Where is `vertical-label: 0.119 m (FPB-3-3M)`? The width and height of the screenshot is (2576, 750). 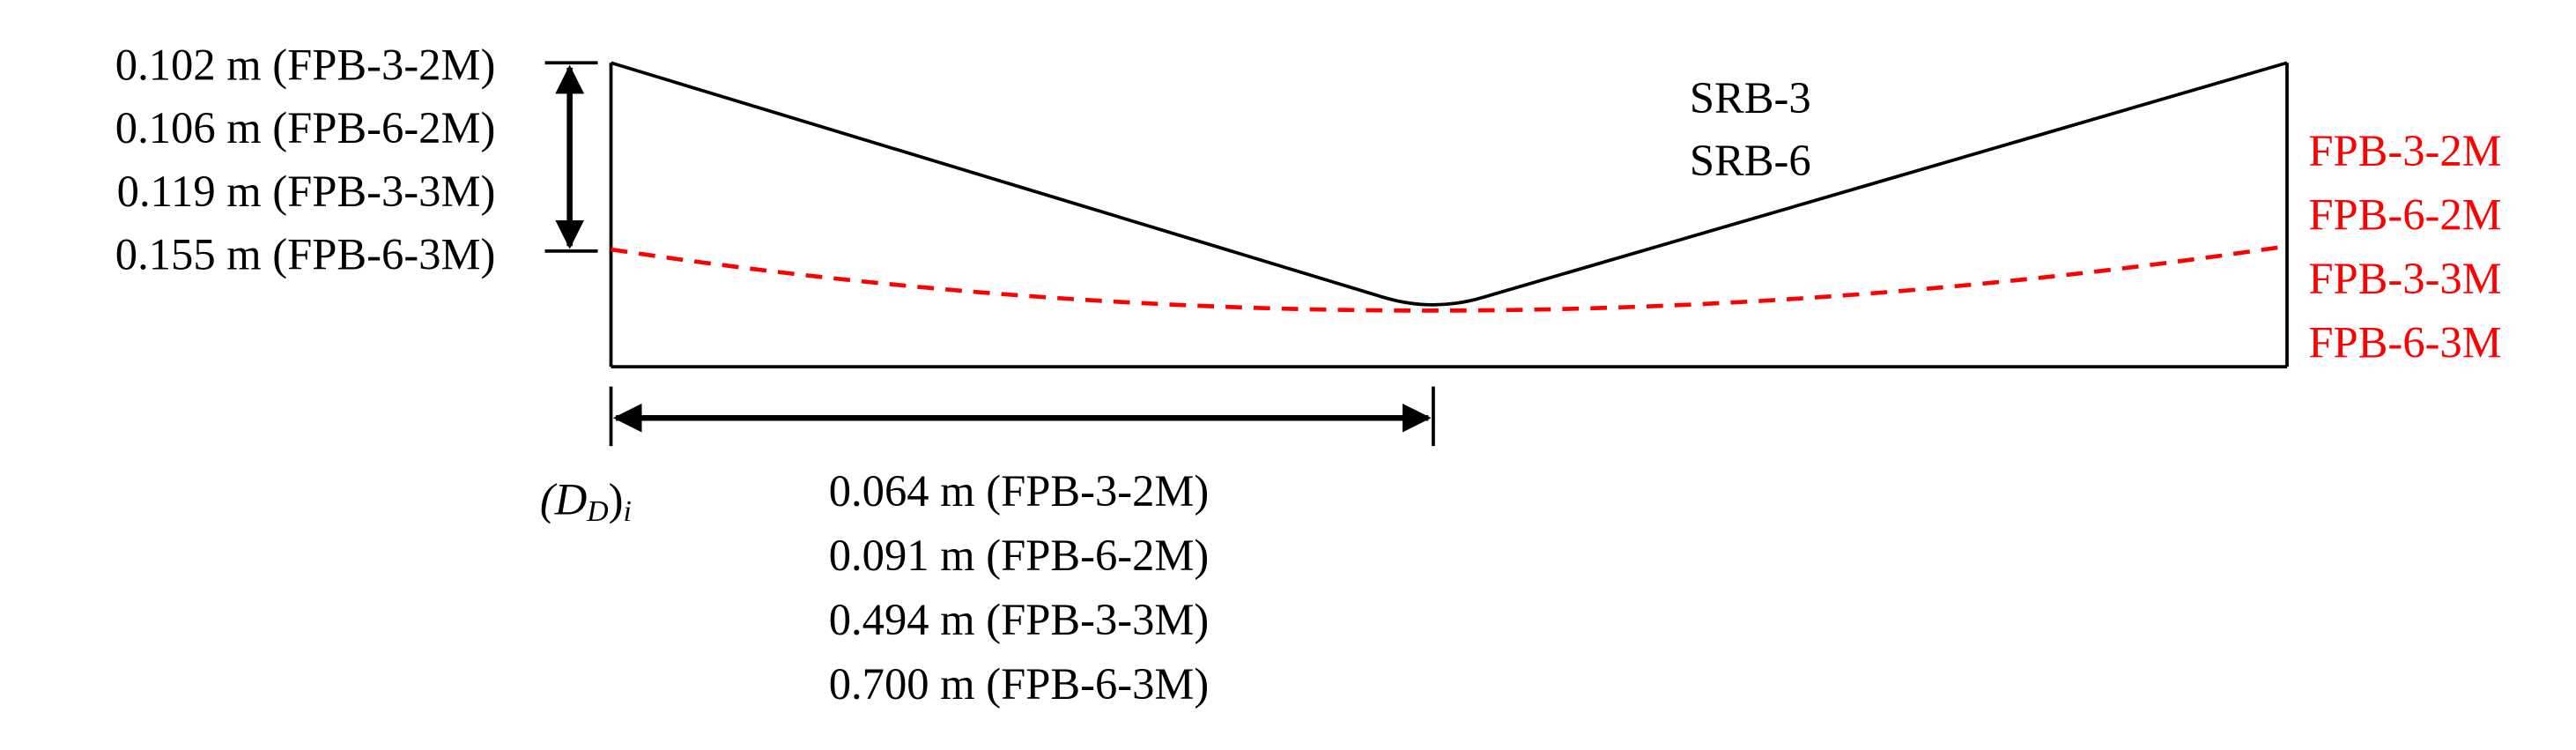
vertical-label: 0.119 m (FPB-3-3M) is located at coordinates (307, 191).